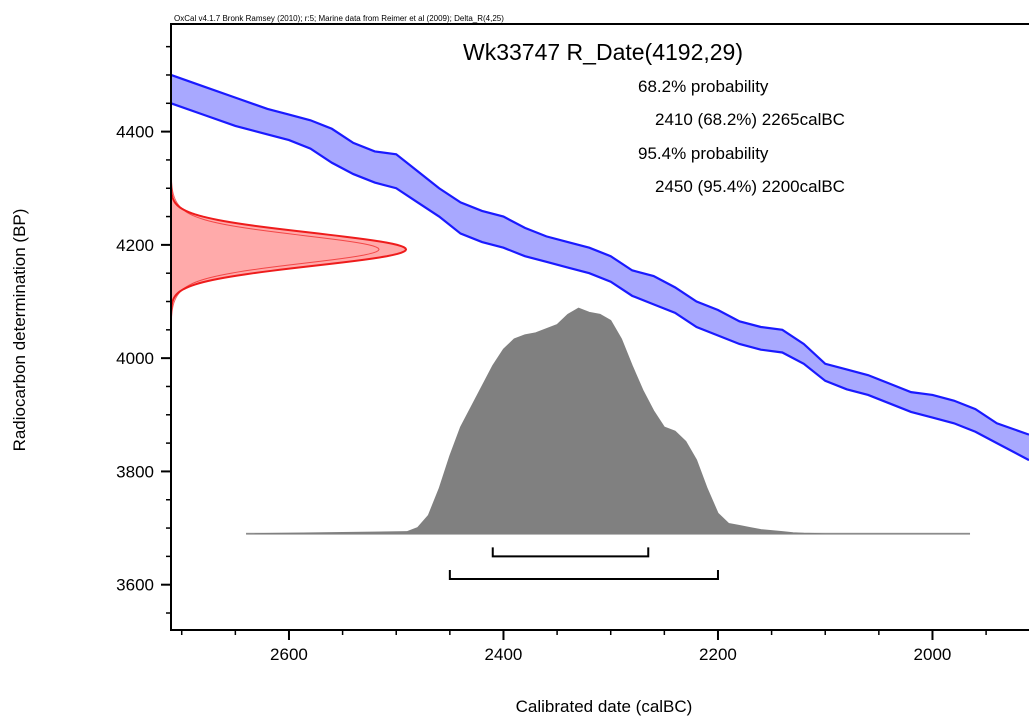 The image size is (1029, 718). Describe the element at coordinates (583, 564) in the screenshot. I see `probability-range-brackets` at that location.